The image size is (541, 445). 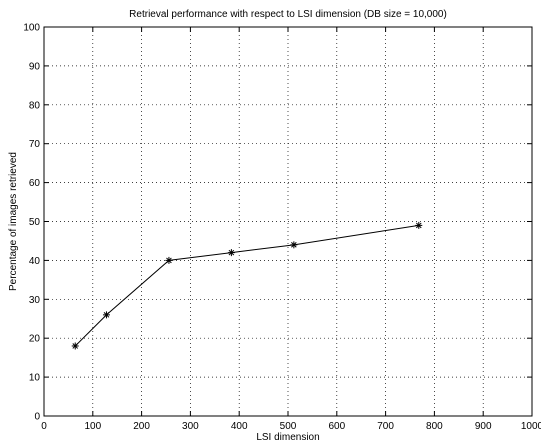 I want to click on y-axis-label: Percentage of images retrieved, so click(x=13, y=221).